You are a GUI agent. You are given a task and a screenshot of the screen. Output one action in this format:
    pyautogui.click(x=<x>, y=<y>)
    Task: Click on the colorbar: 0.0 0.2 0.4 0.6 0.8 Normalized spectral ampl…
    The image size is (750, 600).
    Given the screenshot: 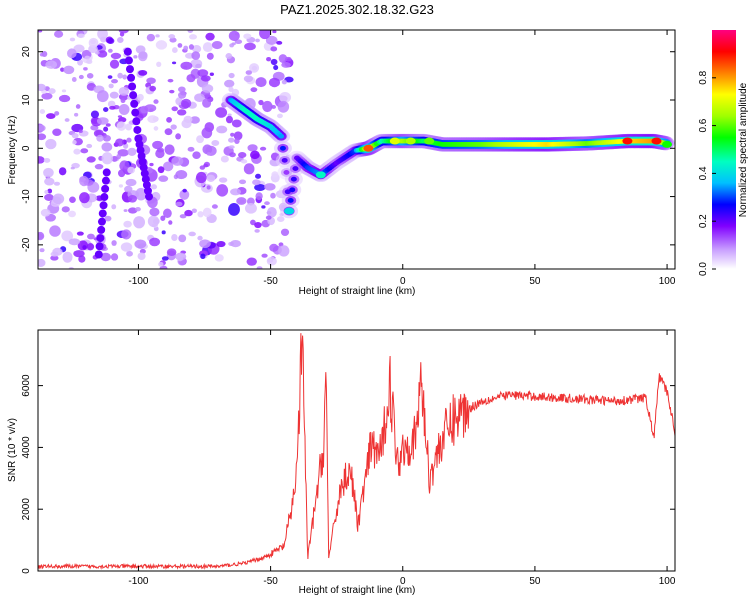 What is the action you would take?
    pyautogui.click(x=723, y=153)
    